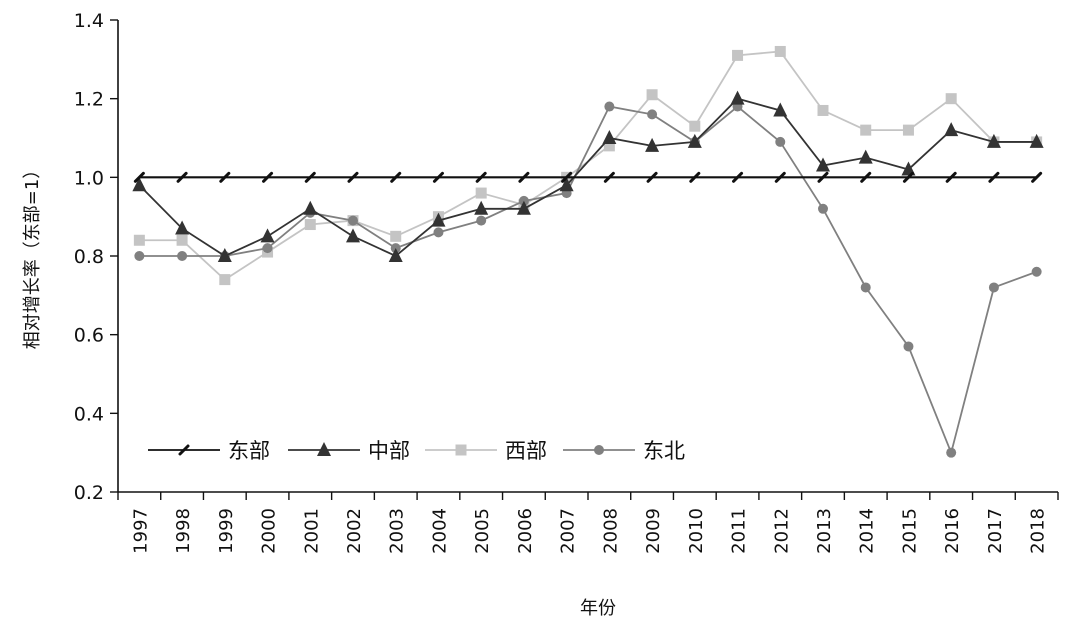 Image resolution: width=1080 pixels, height=634 pixels. I want to click on x-tick-label: 2011, so click(739, 531).